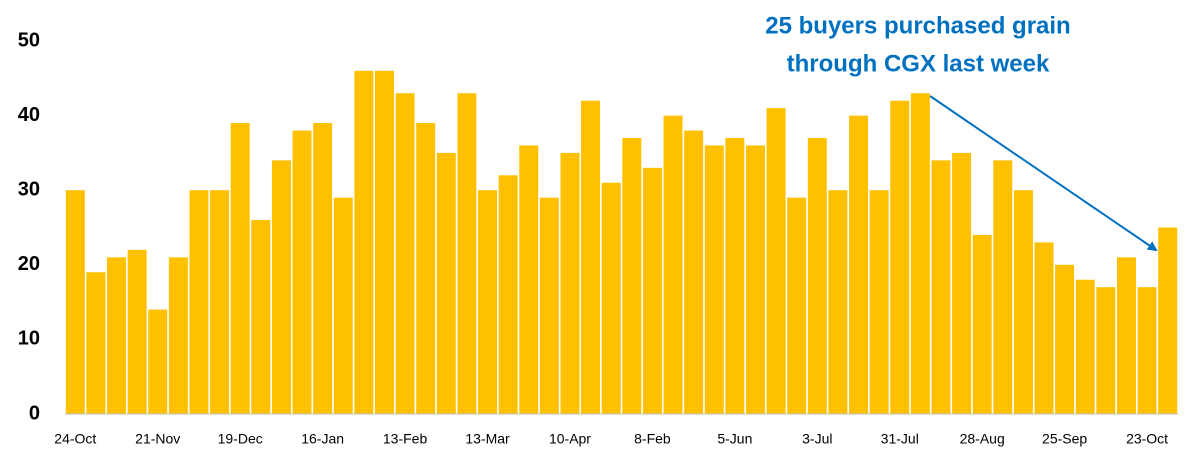 The height and width of the screenshot is (464, 1203). I want to click on y-tick-label: 50, so click(29, 40).